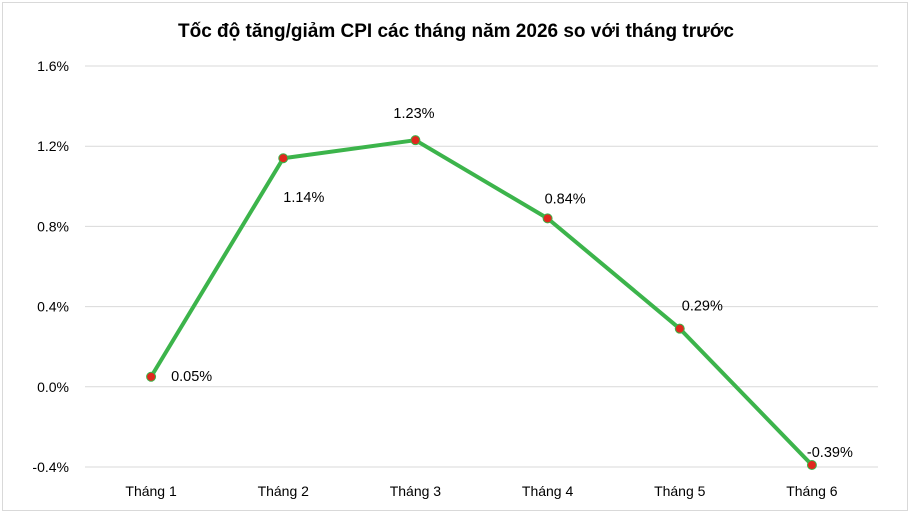 Image resolution: width=912 pixels, height=515 pixels. I want to click on data-label: 0.84%, so click(565, 199).